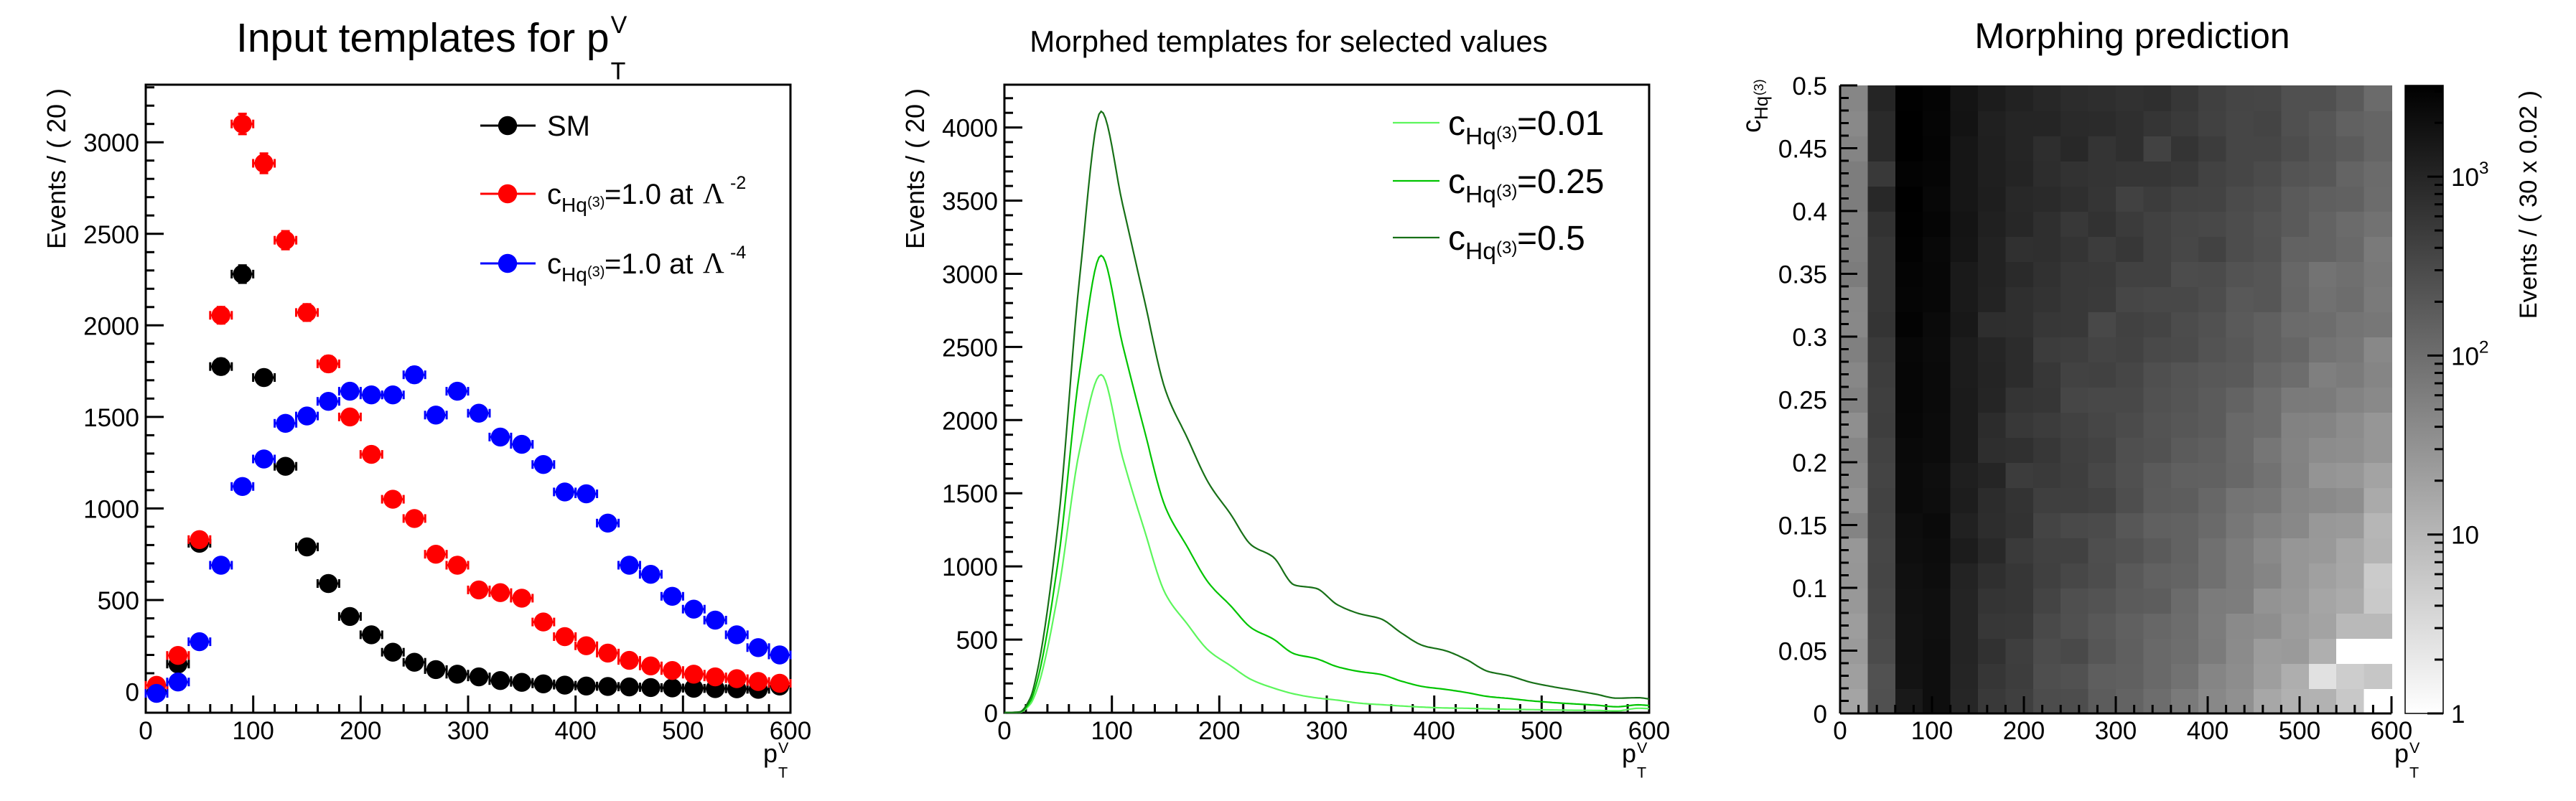 This screenshot has width=2576, height=801. What do you see at coordinates (1809, 463) in the screenshot?
I see `svg-text: 0.2` at bounding box center [1809, 463].